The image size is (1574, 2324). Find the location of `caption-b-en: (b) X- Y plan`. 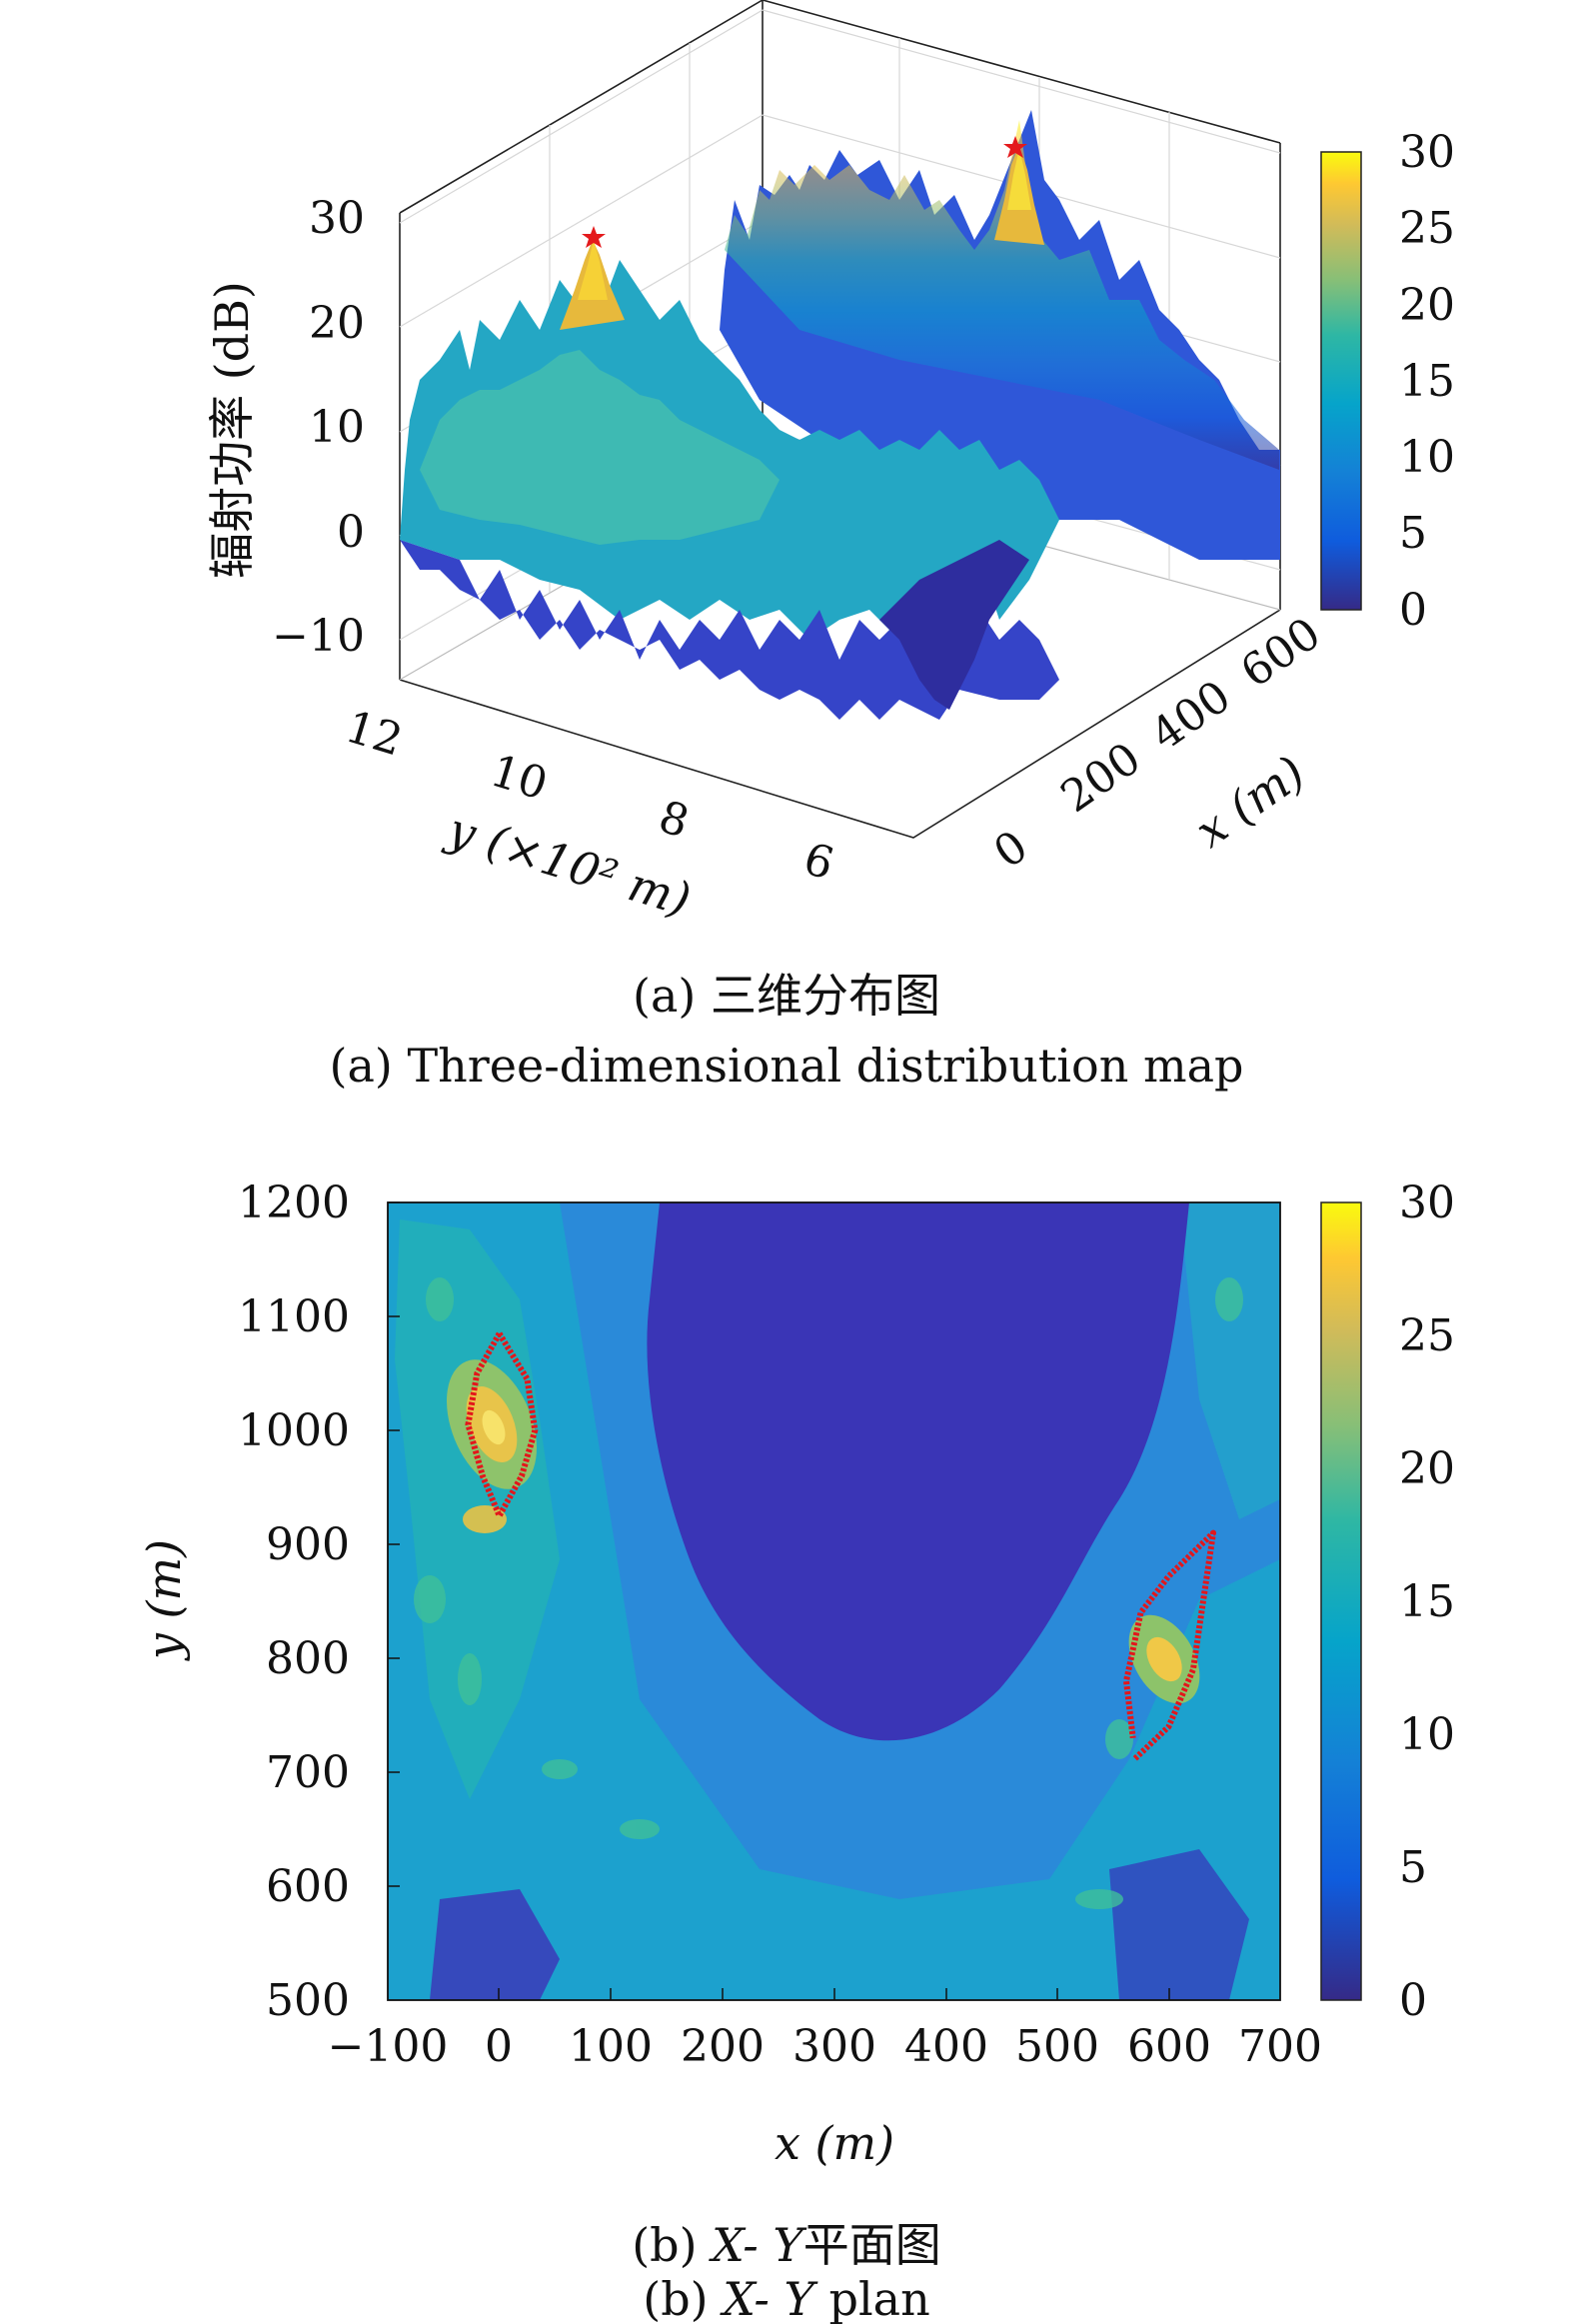

caption-b-en: (b) X- Y plan is located at coordinates (786, 2298).